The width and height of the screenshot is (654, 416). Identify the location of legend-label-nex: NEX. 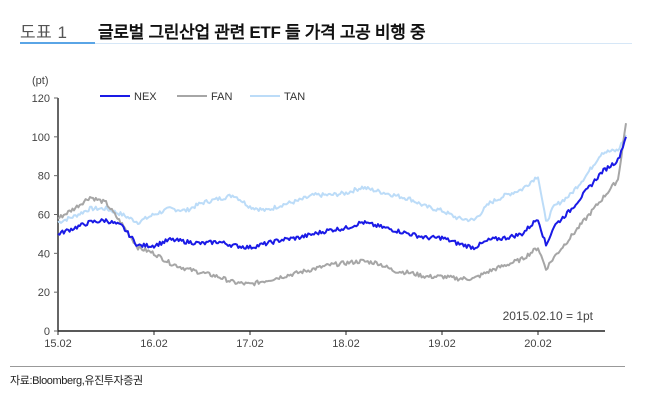
(145, 97).